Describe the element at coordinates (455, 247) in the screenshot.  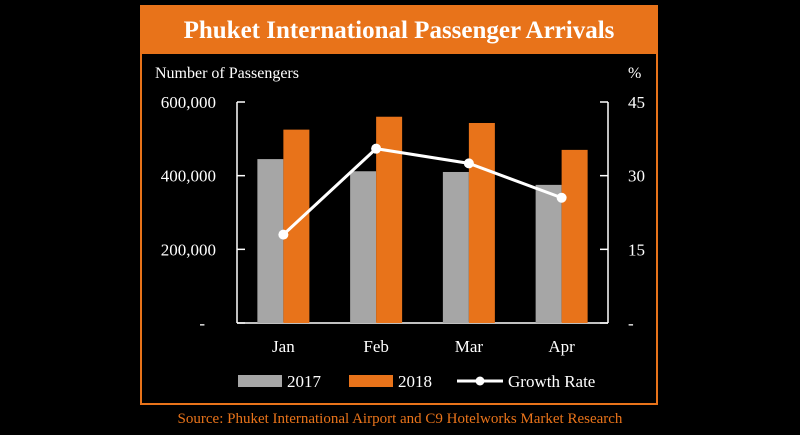
I see `bar-2017-Mar` at that location.